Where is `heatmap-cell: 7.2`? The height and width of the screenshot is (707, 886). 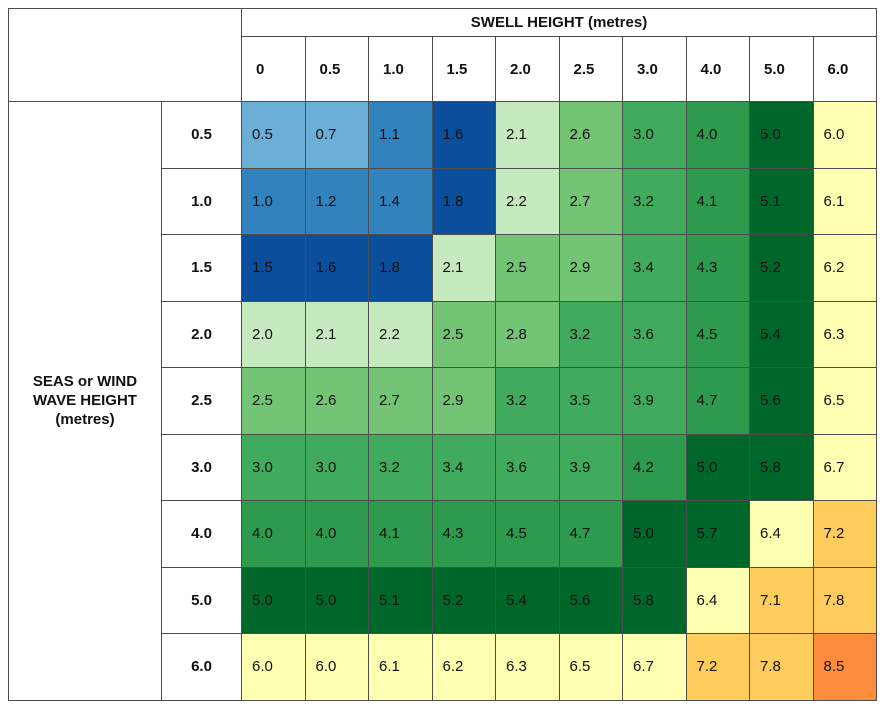
heatmap-cell: 7.2 is located at coordinates (844, 534).